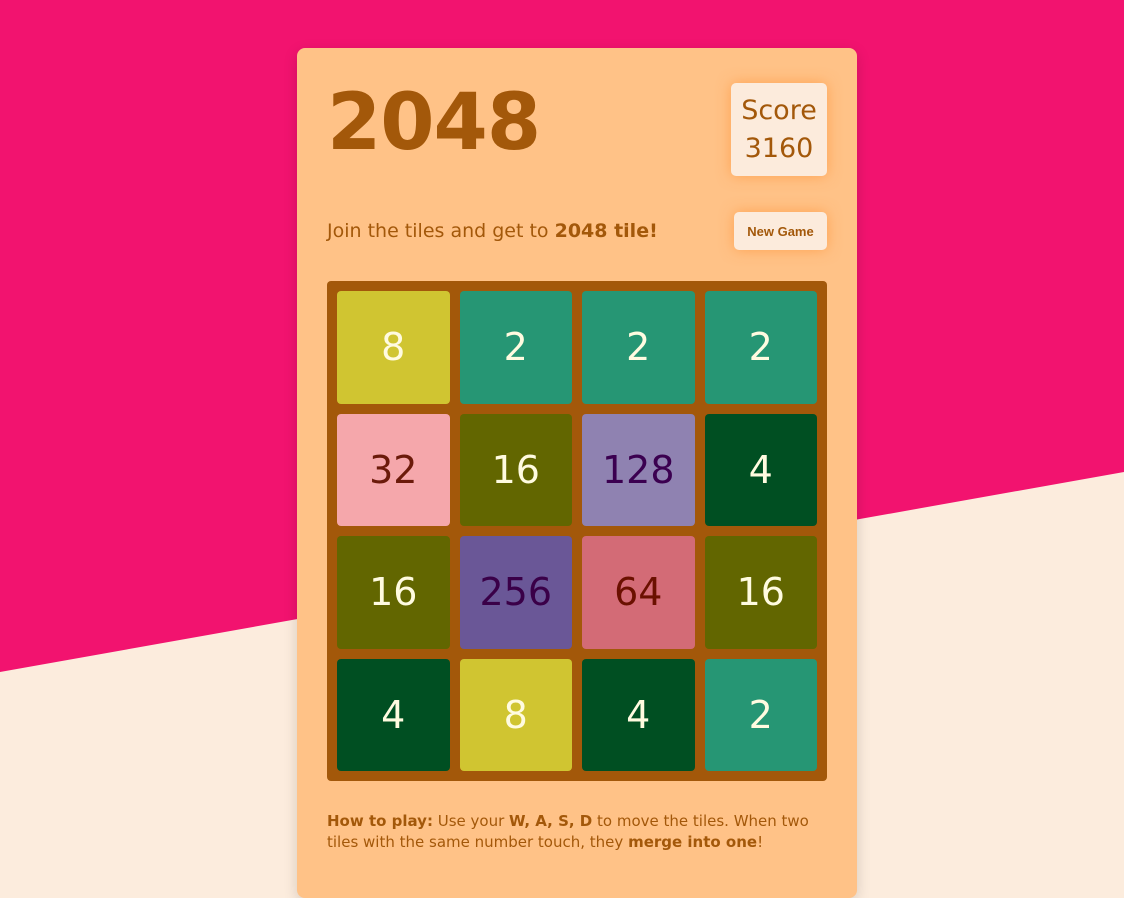  What do you see at coordinates (441, 231) in the screenshot?
I see `intro-plain: Join the tiles and get to` at bounding box center [441, 231].